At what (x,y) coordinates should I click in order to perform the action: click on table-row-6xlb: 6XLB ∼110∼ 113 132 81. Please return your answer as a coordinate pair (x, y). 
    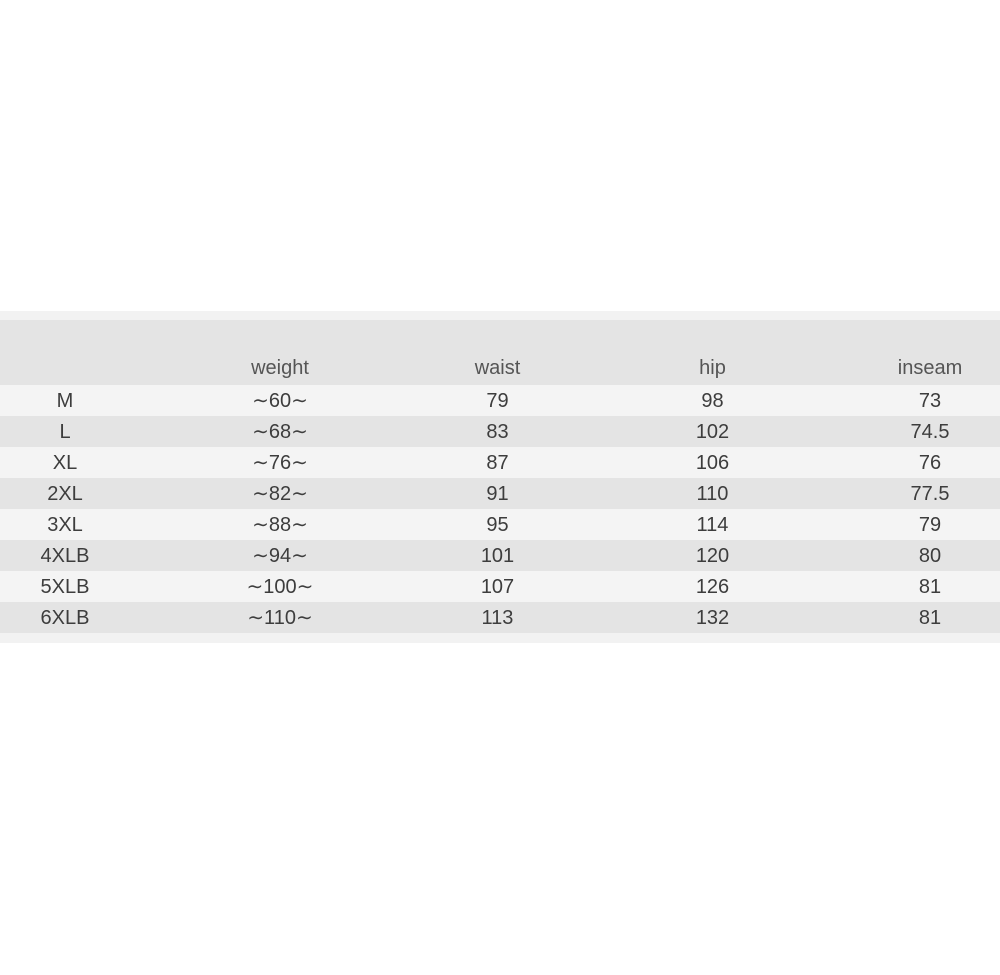
    Looking at the image, I should click on (500, 617).